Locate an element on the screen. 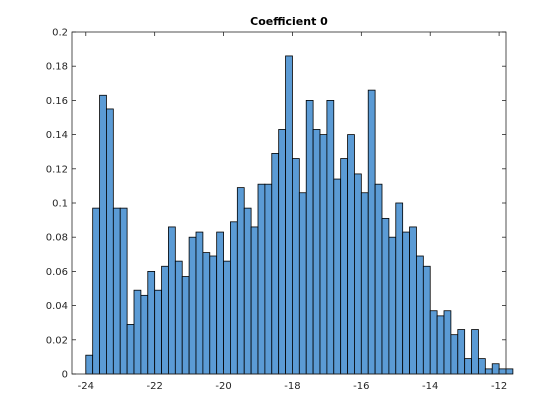  y-tick-label: 0.14 is located at coordinates (57, 135).